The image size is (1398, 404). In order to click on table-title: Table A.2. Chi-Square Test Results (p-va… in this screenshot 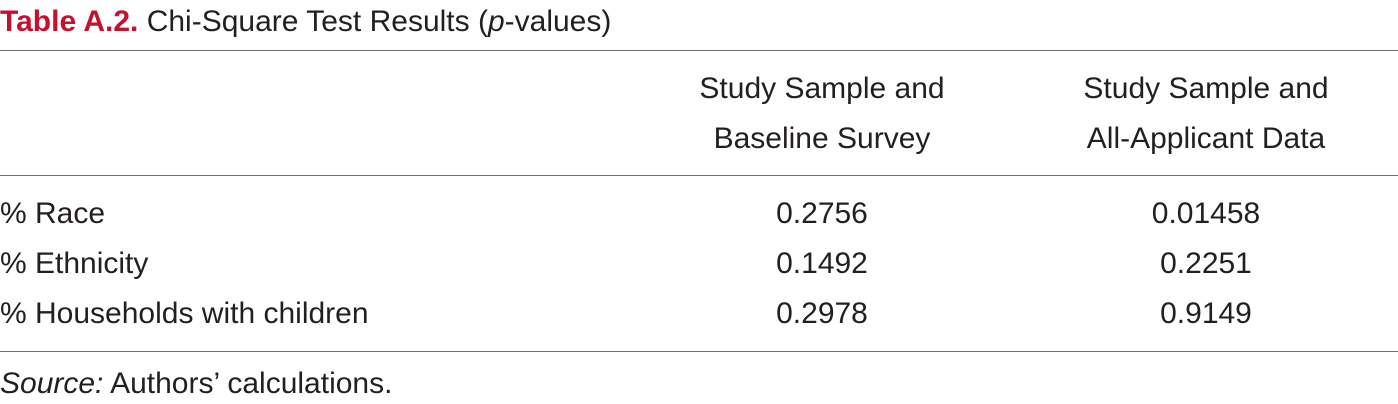, I will do `click(305, 22)`.